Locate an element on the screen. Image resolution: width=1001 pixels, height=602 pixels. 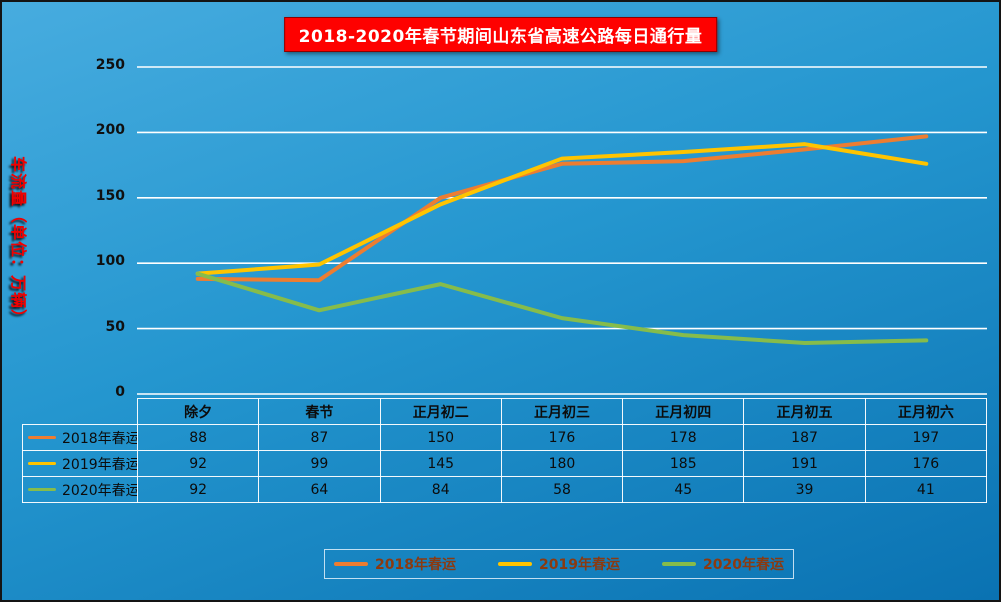
legend-item: 2018年春运 is located at coordinates (395, 564).